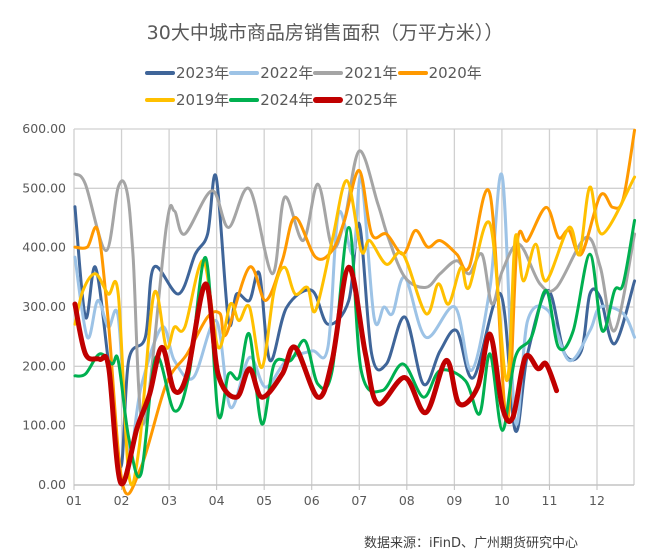  Describe the element at coordinates (371, 100) in the screenshot. I see `legend-label: 2025年` at that location.